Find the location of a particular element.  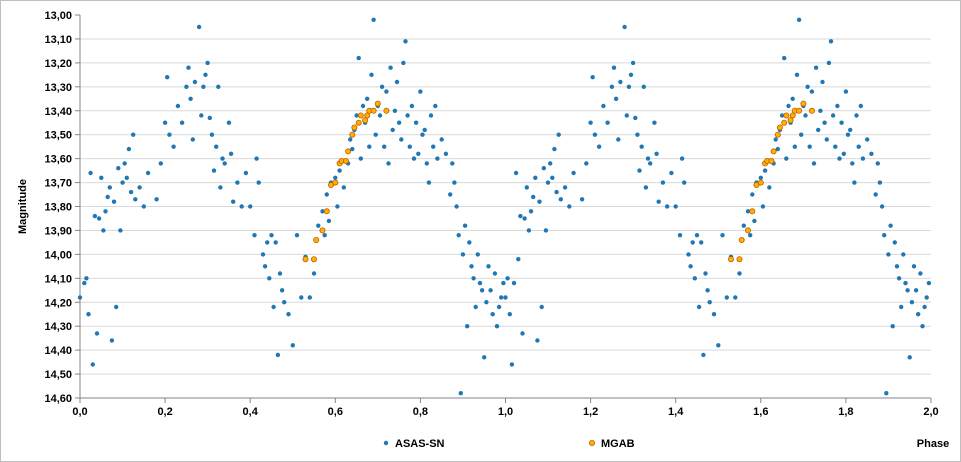

y-tick-label: 13,50 is located at coordinates (58, 136).